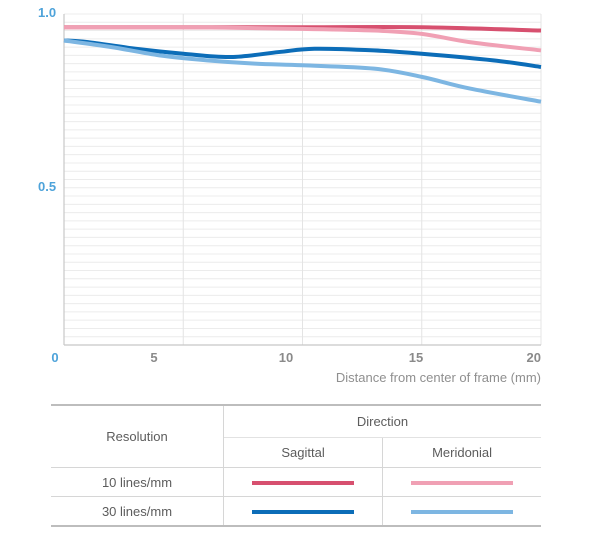 This screenshot has height=550, width=604. I want to click on x-axis-label: Distance from center of frame (mm), so click(438, 377).